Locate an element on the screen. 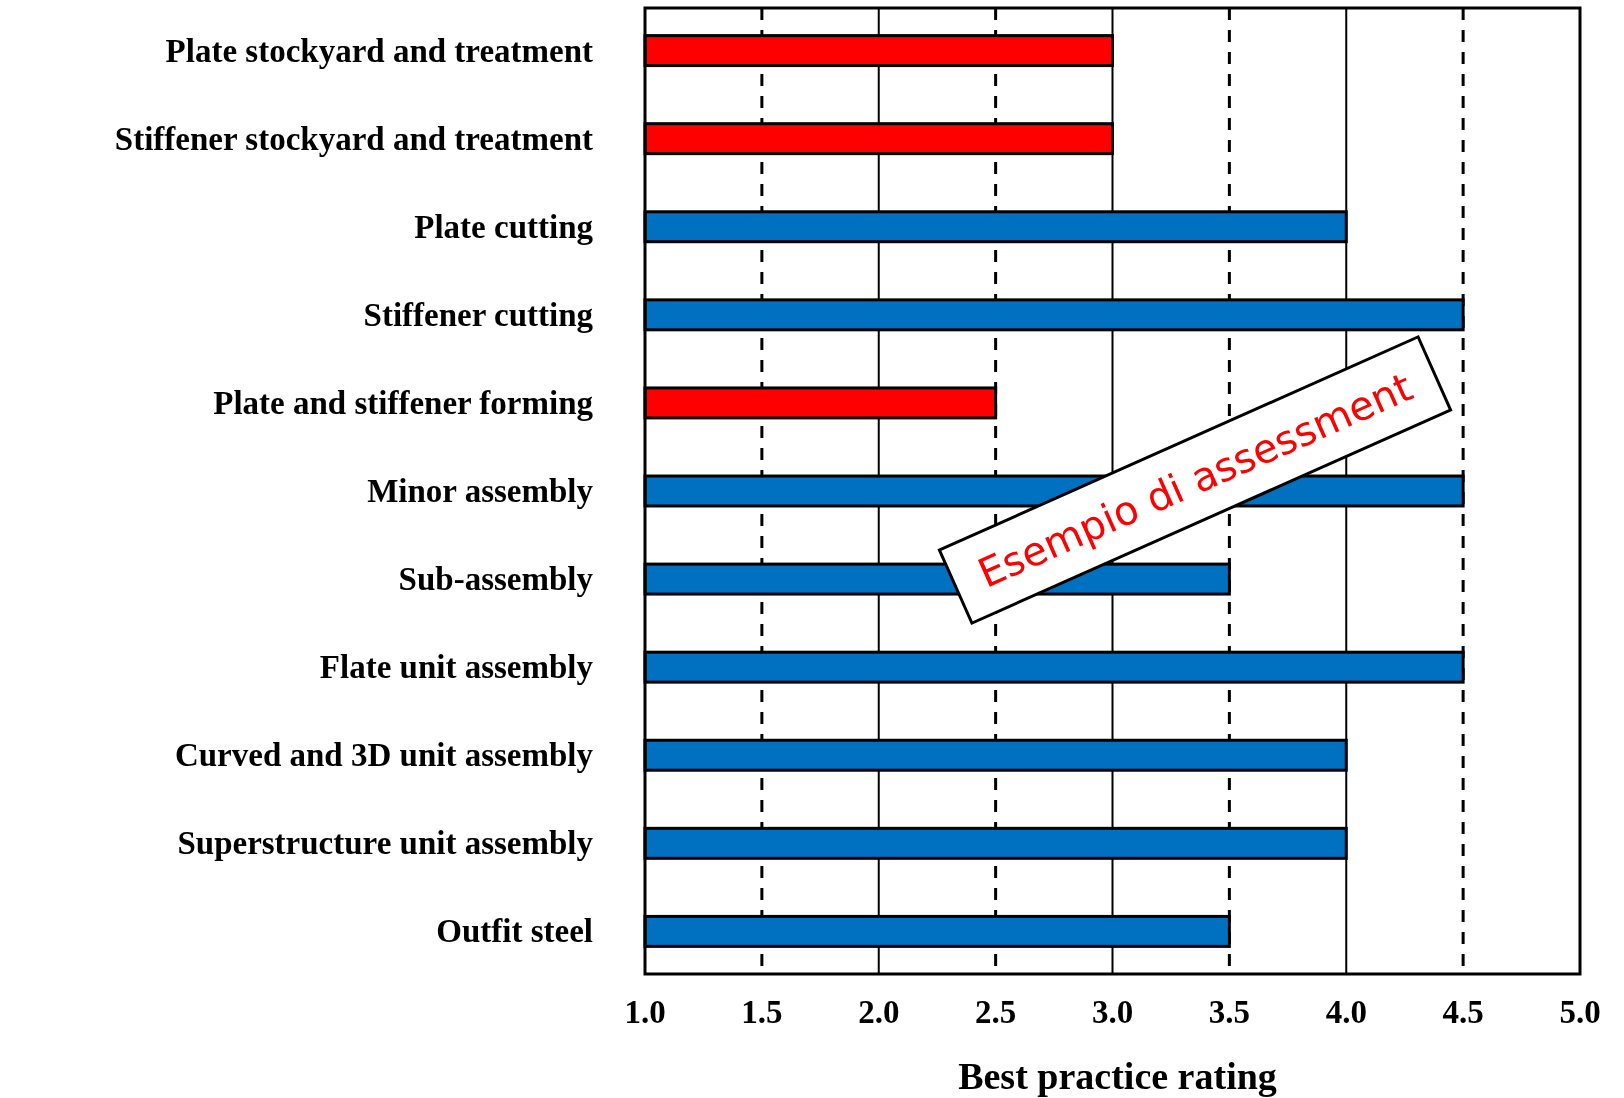  x-tick-label: 3.5 is located at coordinates (1229, 1012).